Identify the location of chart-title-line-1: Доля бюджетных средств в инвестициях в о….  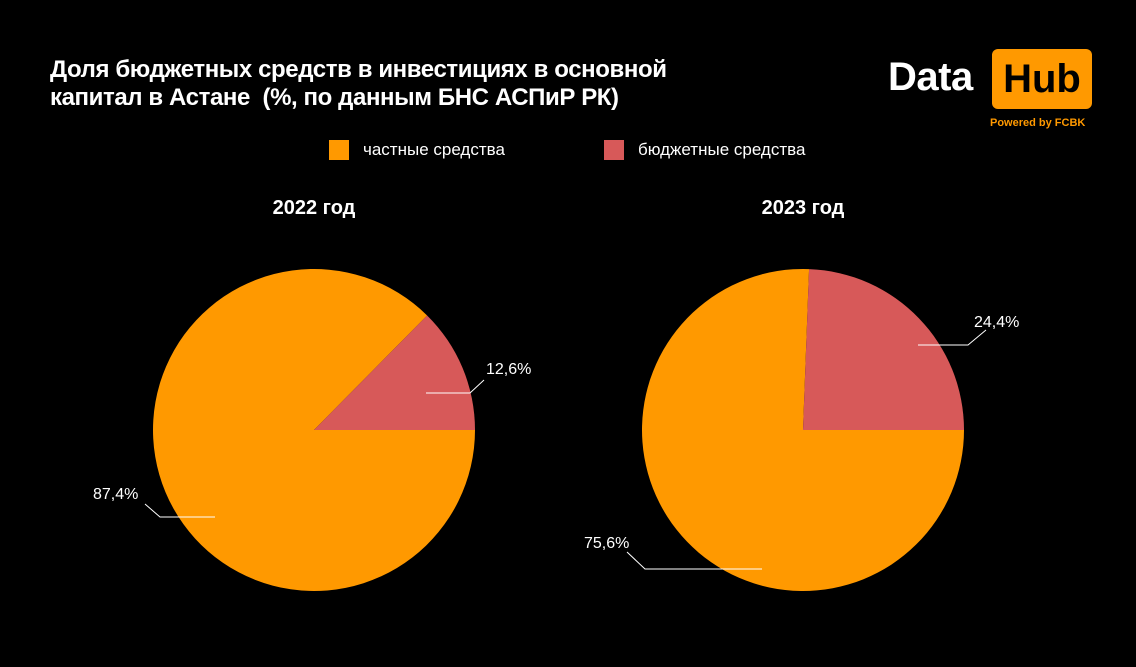
(358, 69).